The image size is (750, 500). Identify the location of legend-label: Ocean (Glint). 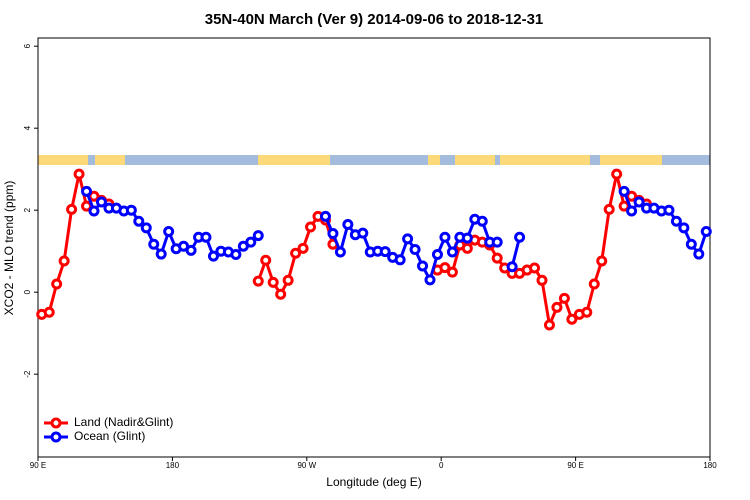
(109, 436).